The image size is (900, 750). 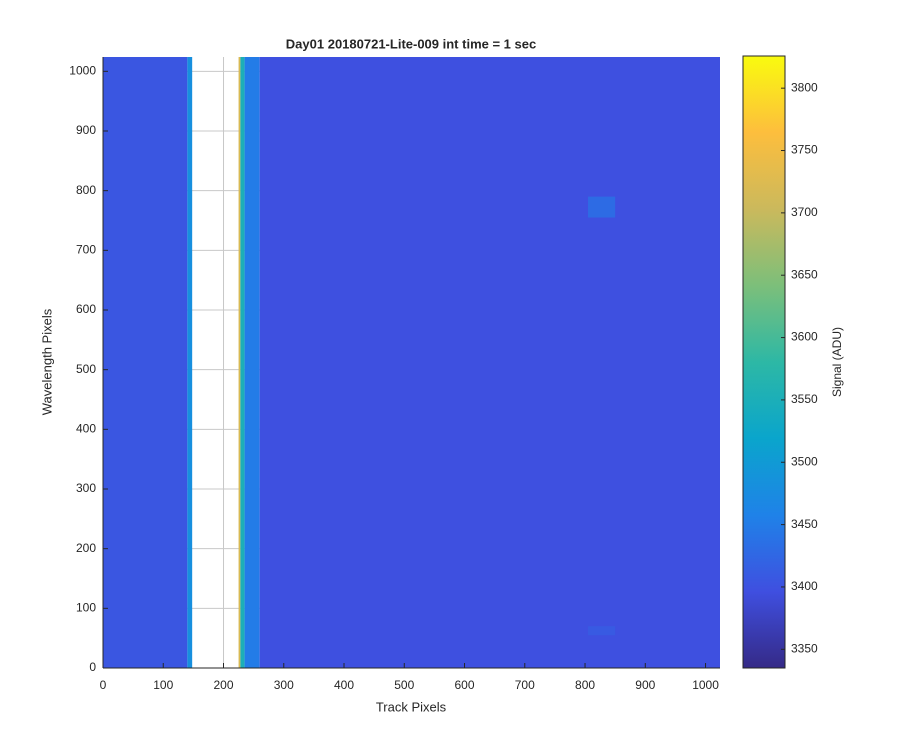 I want to click on x-tick-label: 400, so click(x=344, y=685).